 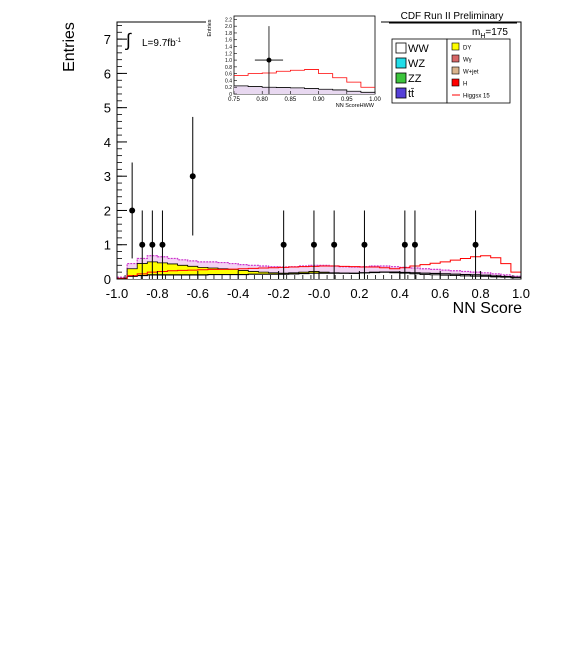 I want to click on legend-item-2: ZZ, so click(x=408, y=78).